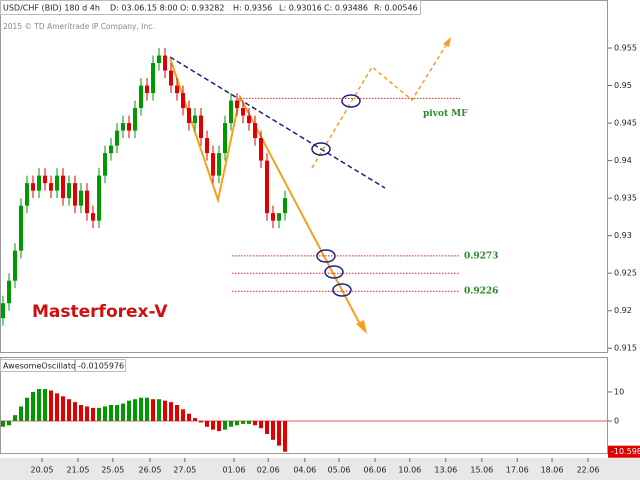 The width and height of the screenshot is (640, 480). I want to click on projection-line, so click(380, 105).